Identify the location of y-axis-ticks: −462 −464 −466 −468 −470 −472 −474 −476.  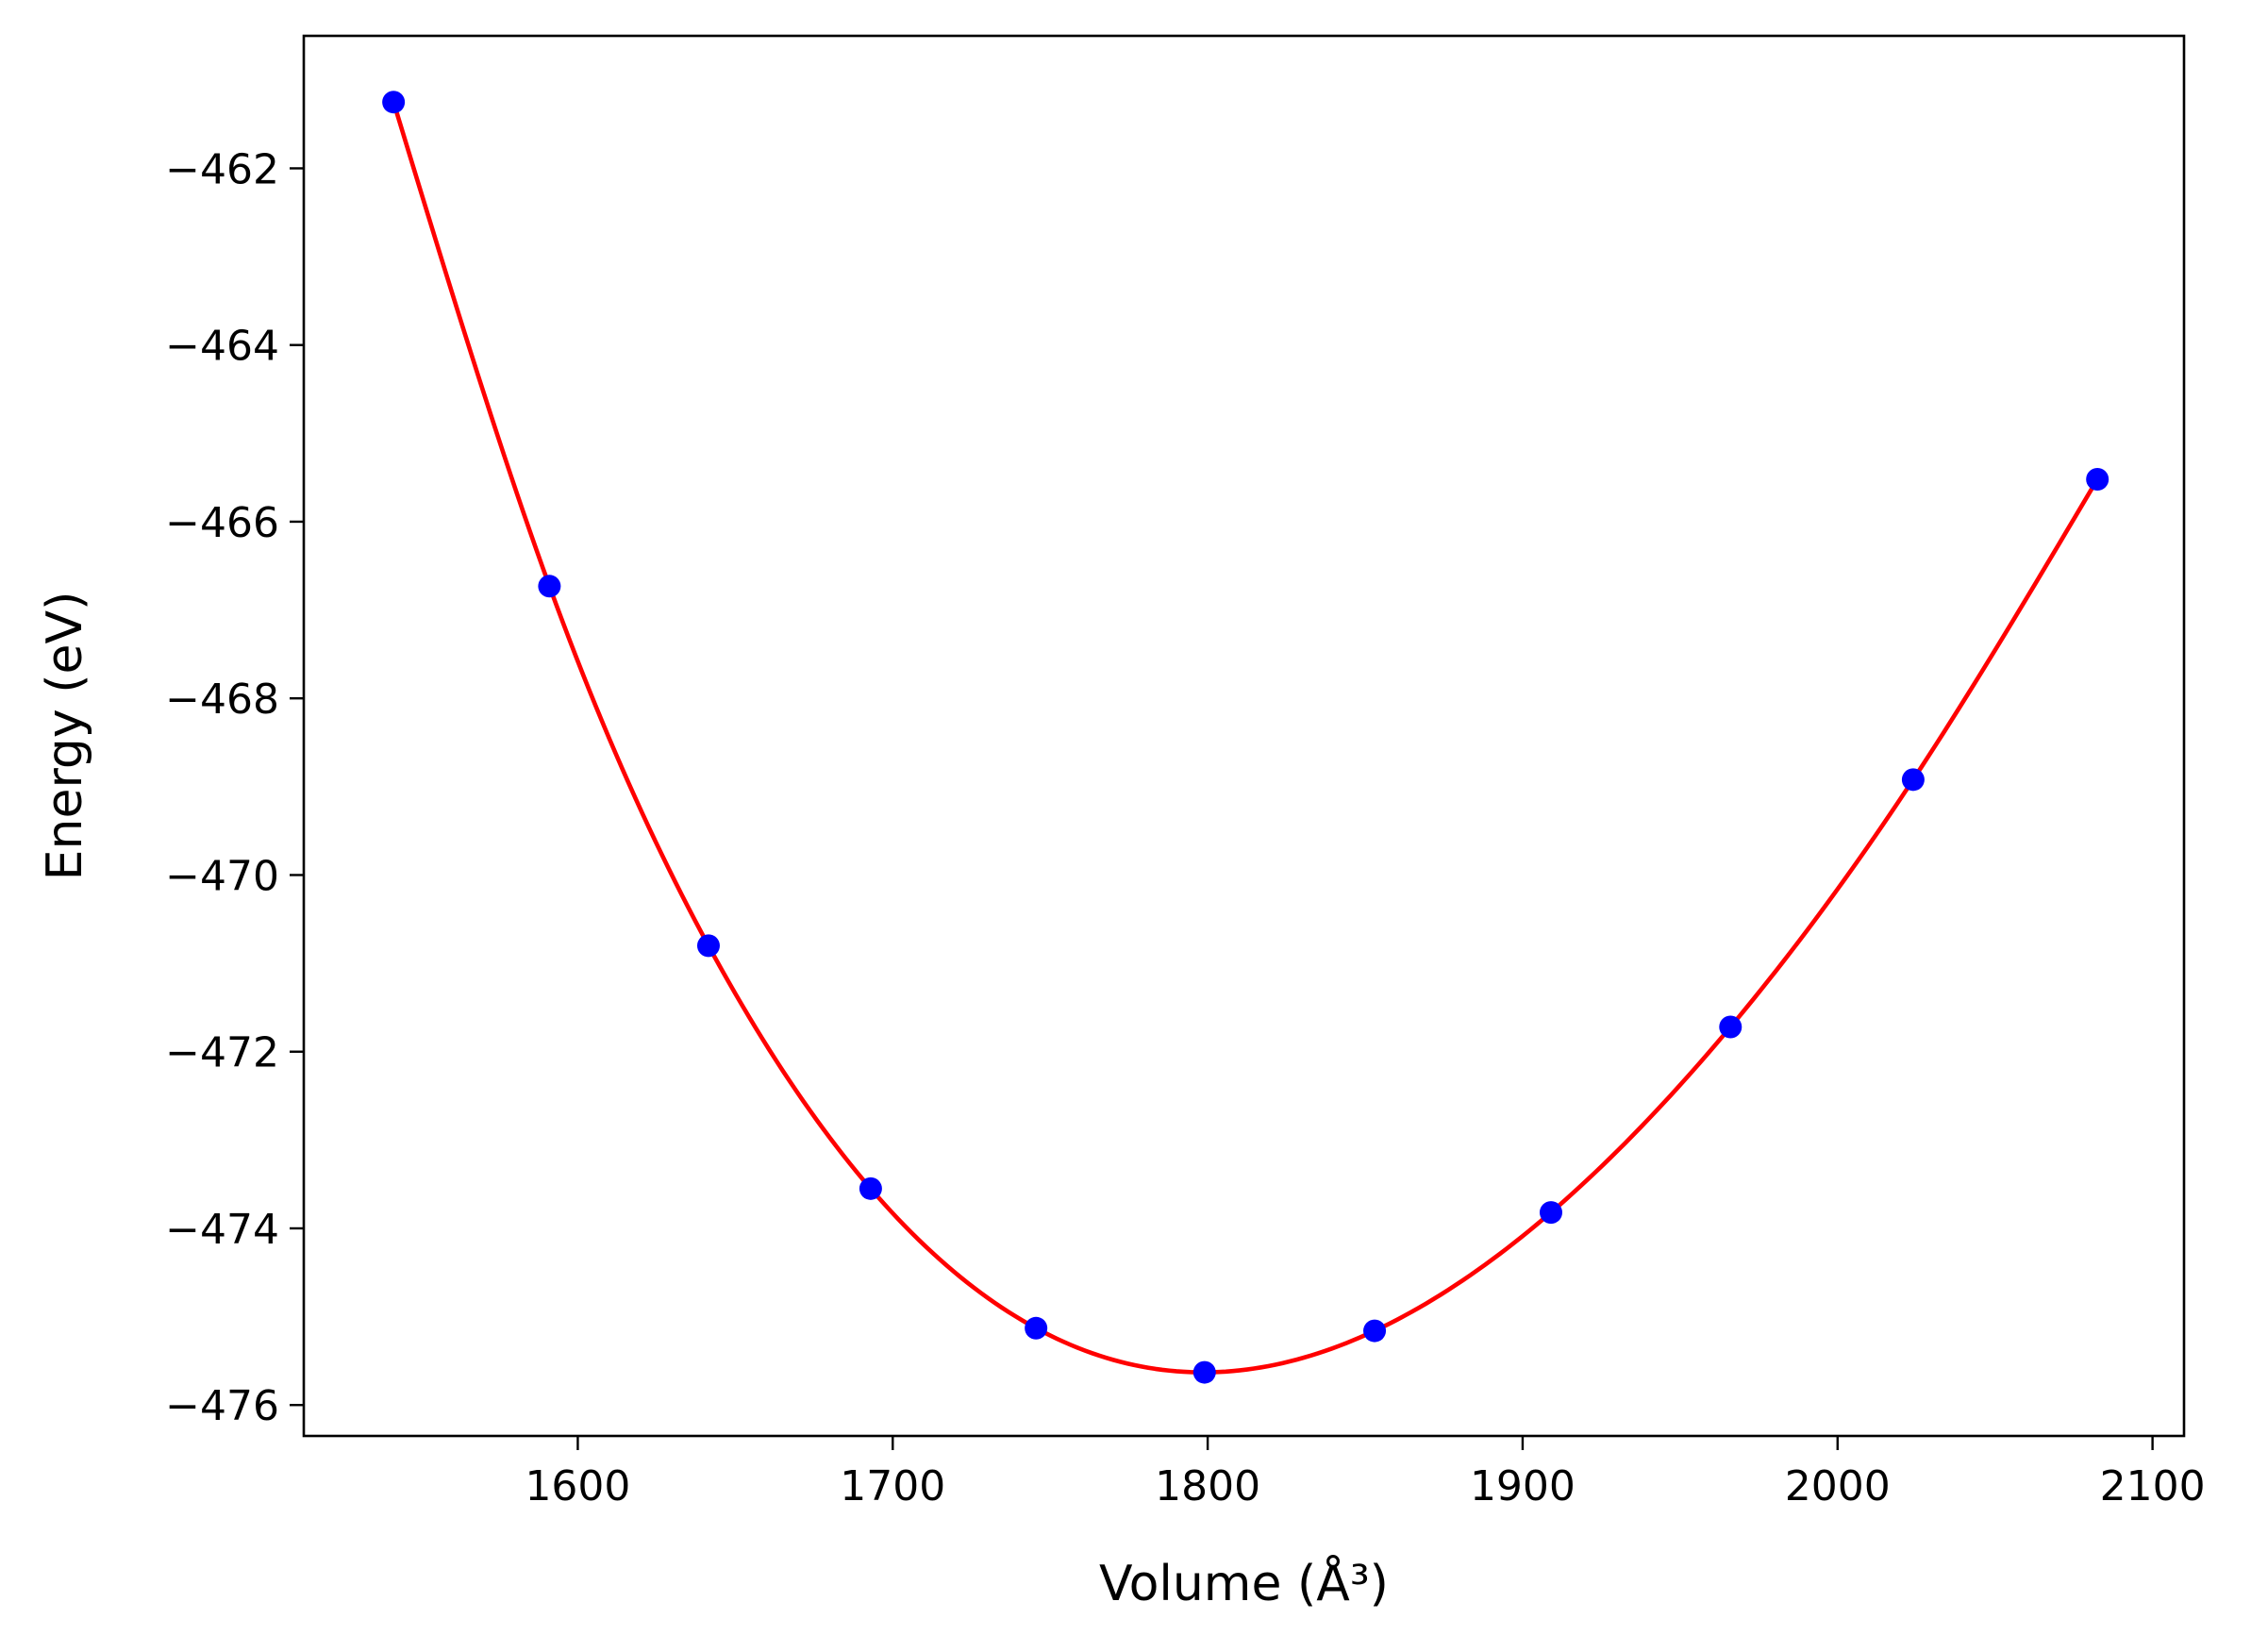
(234, 787).